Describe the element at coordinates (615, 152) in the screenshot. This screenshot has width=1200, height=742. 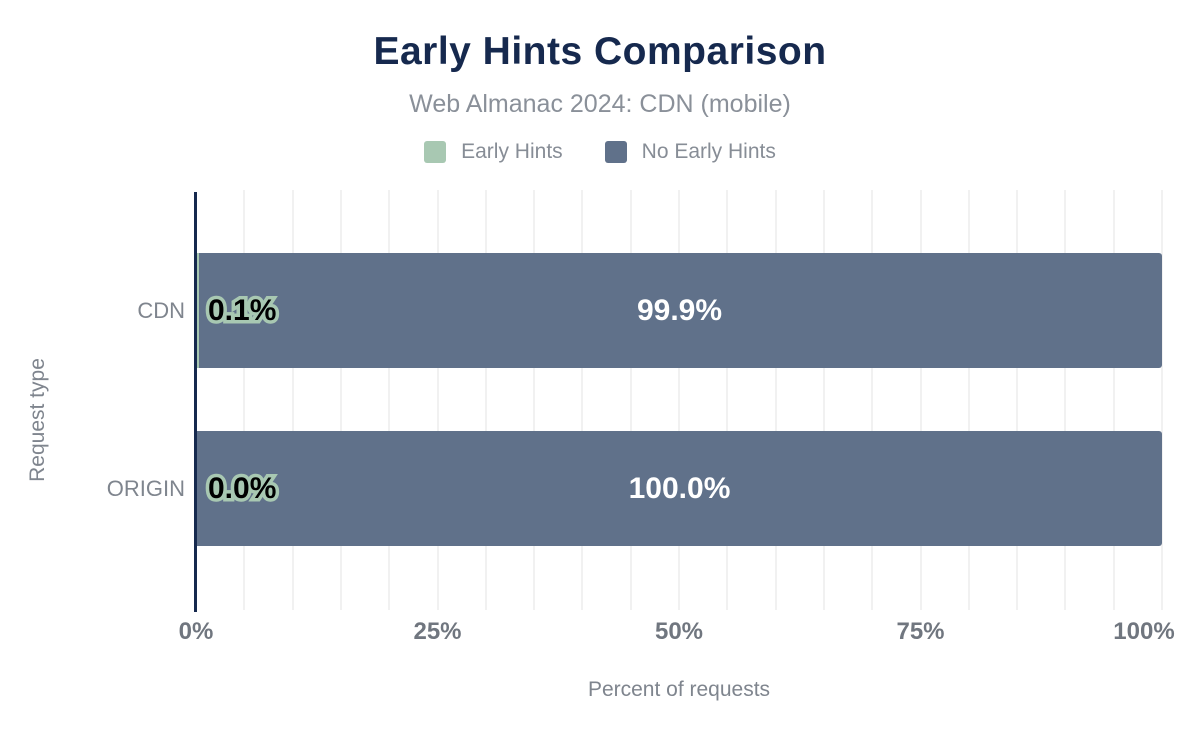
I see `legend-swatch-no-early-hints-icon` at that location.